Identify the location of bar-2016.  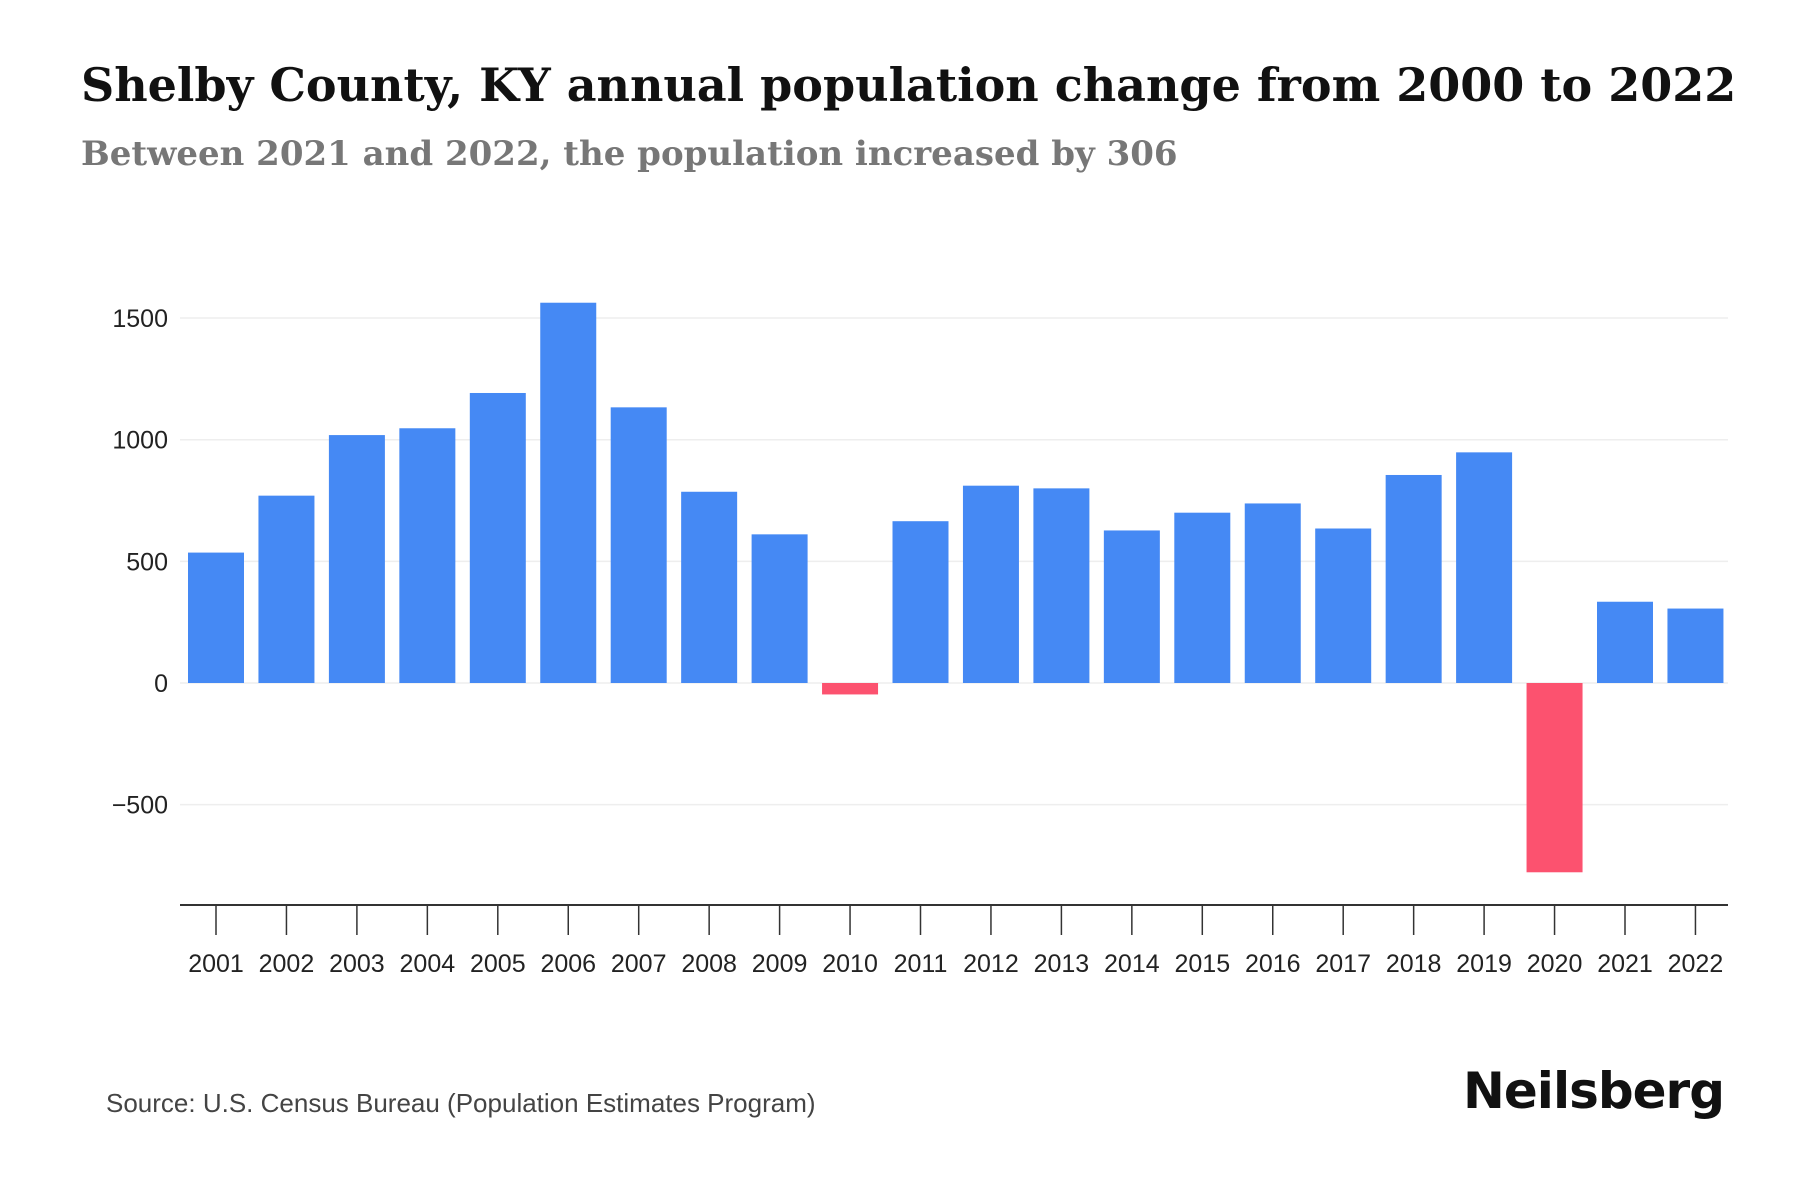
(1272, 593).